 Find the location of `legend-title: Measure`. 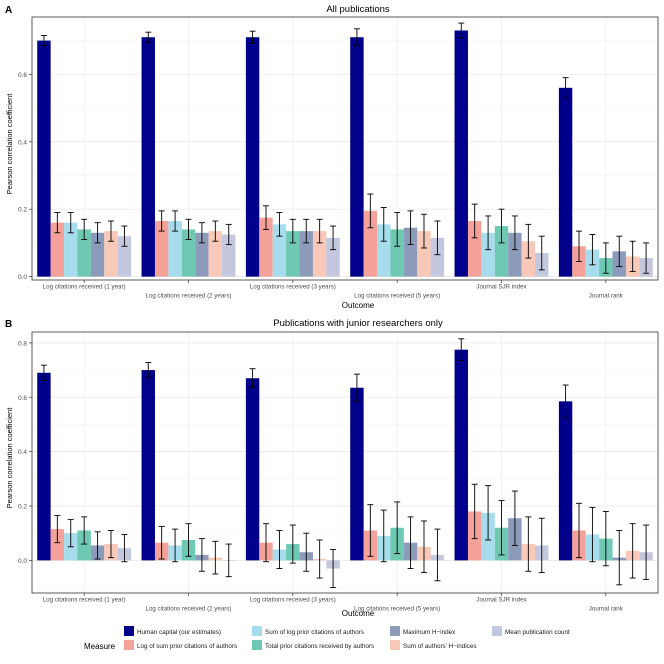

legend-title: Measure is located at coordinates (100, 646).